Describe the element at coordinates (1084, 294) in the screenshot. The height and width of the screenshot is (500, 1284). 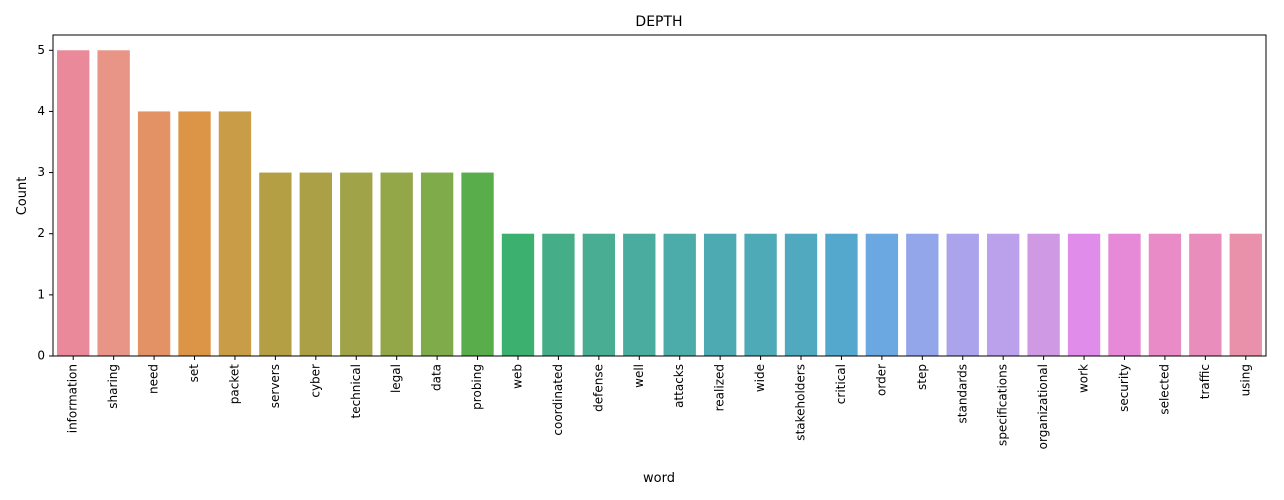
I see `bar-work` at that location.